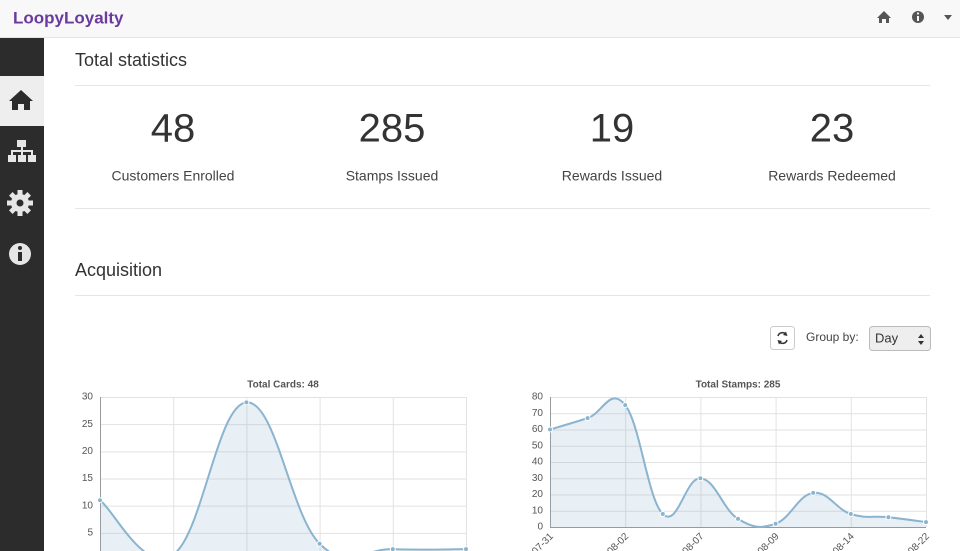 Image resolution: width=960 pixels, height=551 pixels. I want to click on x-tick-label: 08-09, so click(769, 541).